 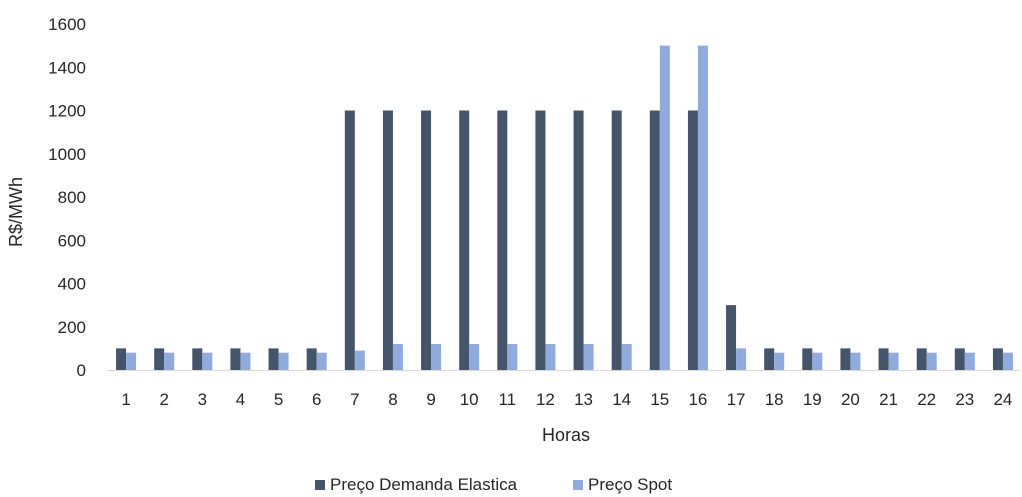 What do you see at coordinates (736, 399) in the screenshot?
I see `x-tick-label: 17` at bounding box center [736, 399].